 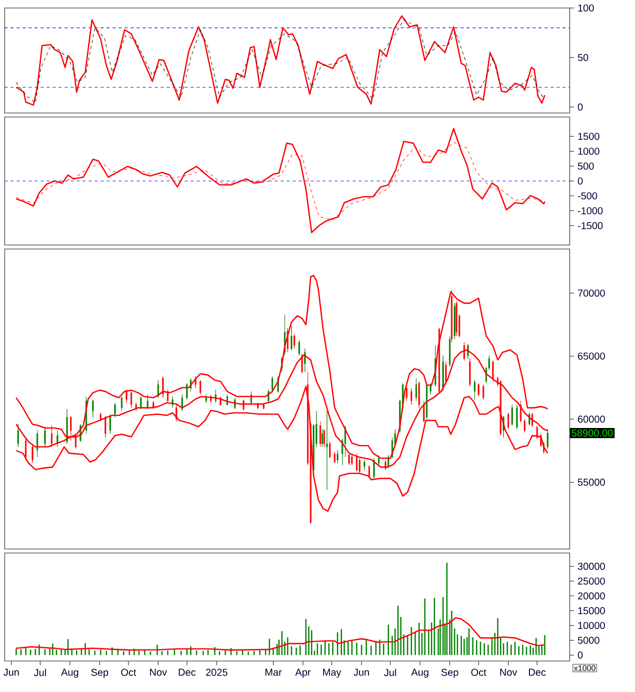 I want to click on x-tick-label: Apr, so click(x=303, y=673).